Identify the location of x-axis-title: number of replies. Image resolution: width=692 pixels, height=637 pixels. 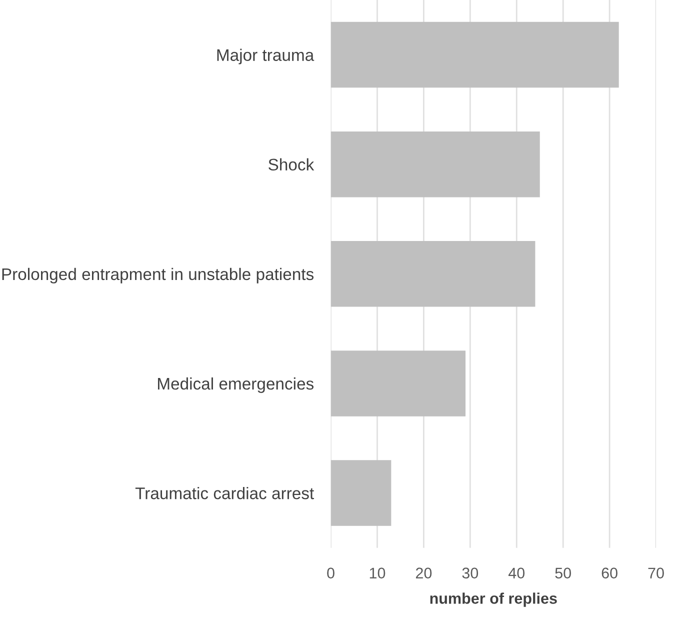
(493, 599).